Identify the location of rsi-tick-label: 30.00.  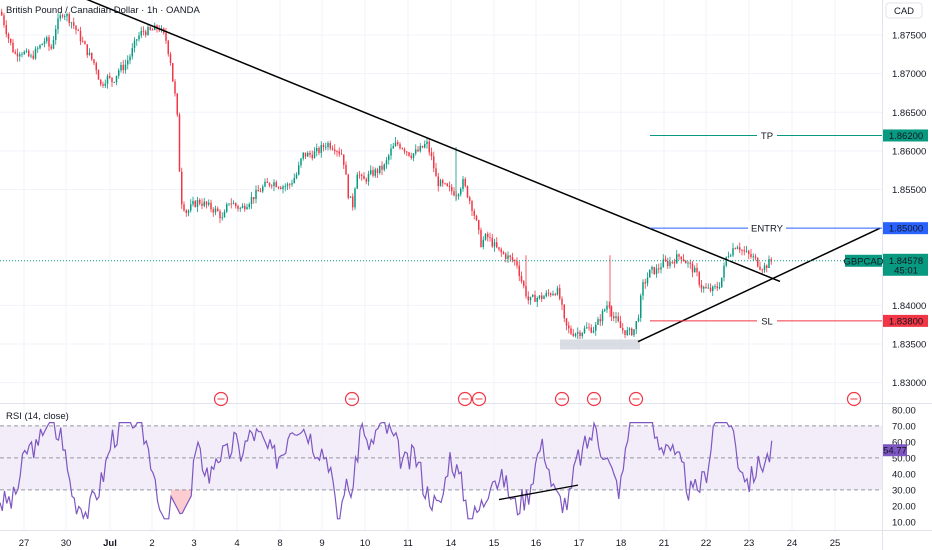
(904, 490).